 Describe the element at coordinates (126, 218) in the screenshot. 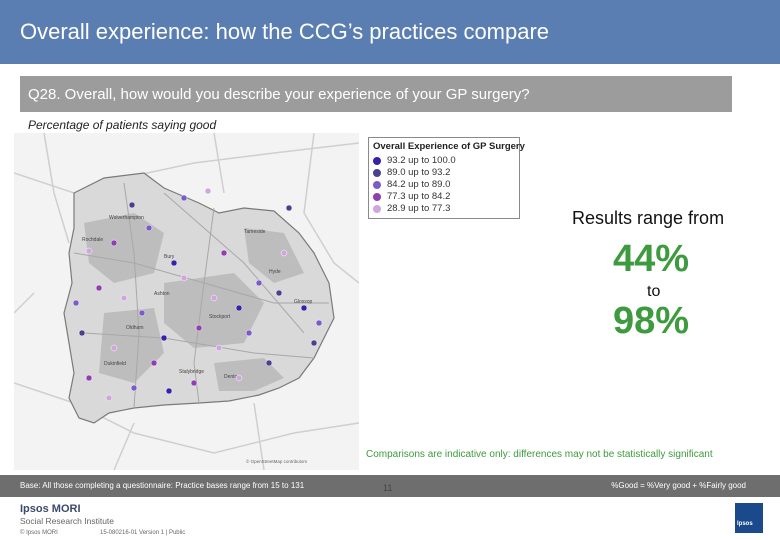

I see `place-label: Wolverhampton` at that location.